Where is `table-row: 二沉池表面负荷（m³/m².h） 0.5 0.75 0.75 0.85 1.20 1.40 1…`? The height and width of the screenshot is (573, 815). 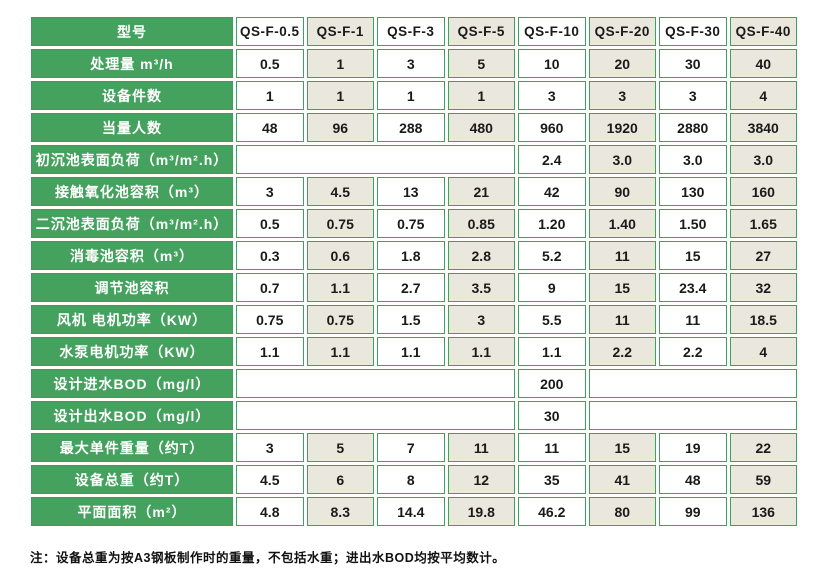
table-row: 二沉池表面负荷（m³/m².h） 0.5 0.75 0.75 0.85 1.20 1.40 1… is located at coordinates (414, 223).